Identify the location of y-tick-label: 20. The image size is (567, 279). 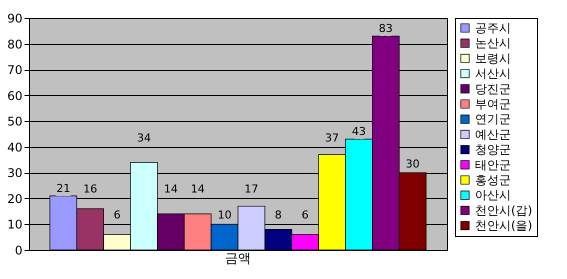
(14, 199).